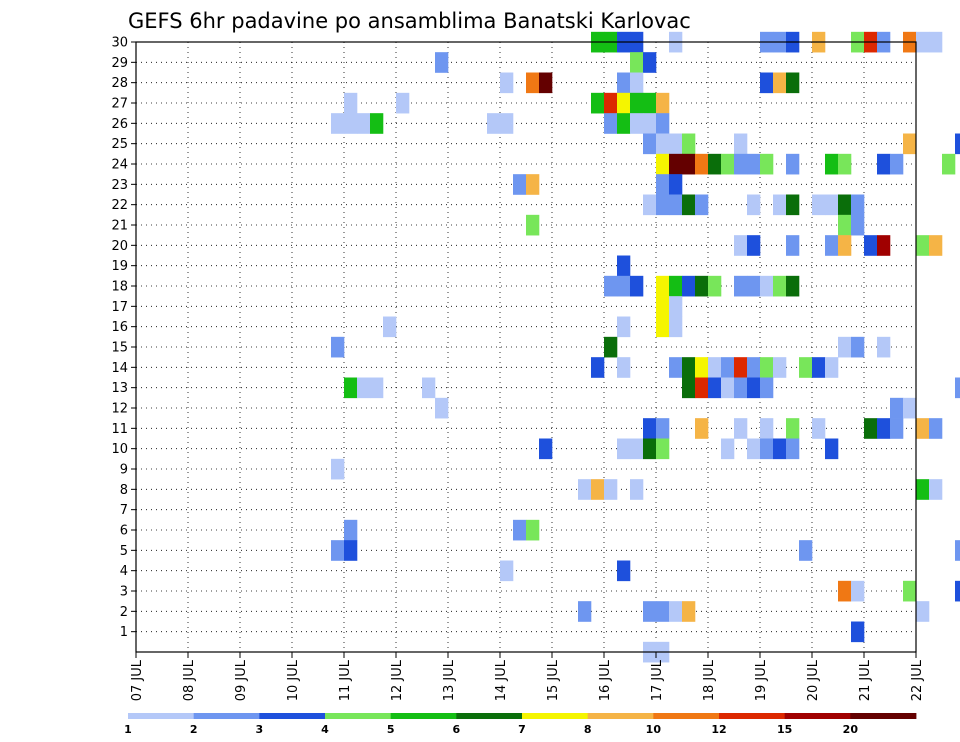 The image size is (960, 742). What do you see at coordinates (397, 680) in the screenshot?
I see `x-tick-label: 12 JUL` at bounding box center [397, 680].